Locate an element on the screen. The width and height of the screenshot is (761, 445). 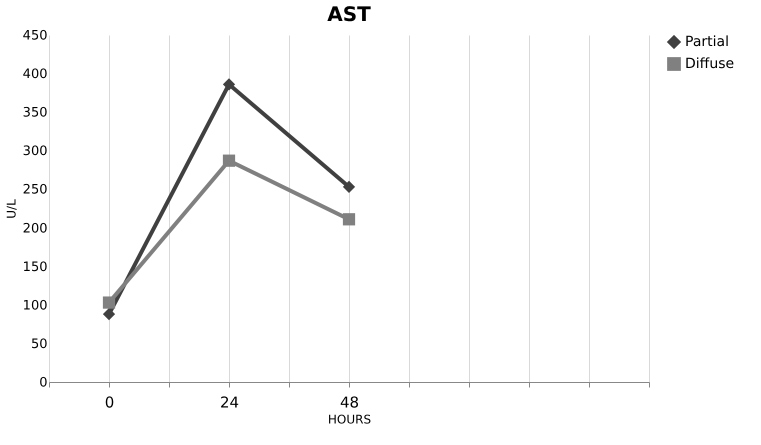
legend-label: Diffuse is located at coordinates (709, 64).